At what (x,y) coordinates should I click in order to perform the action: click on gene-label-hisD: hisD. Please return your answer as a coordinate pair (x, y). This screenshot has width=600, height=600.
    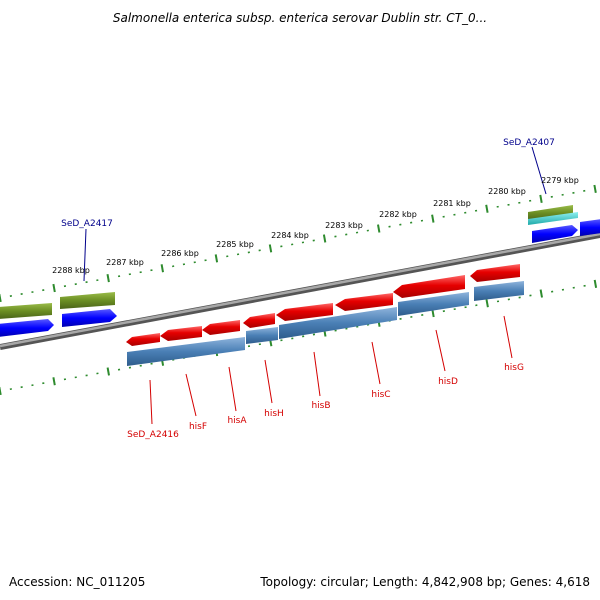
    Looking at the image, I should click on (448, 382).